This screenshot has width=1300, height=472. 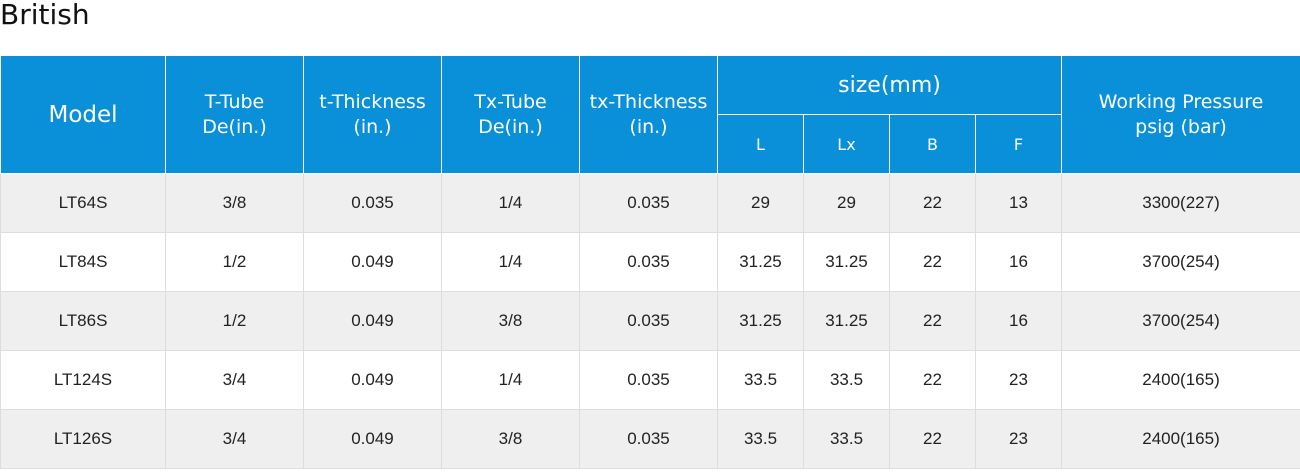 I want to click on header-t-thickness-line2: (in.), so click(x=372, y=126).